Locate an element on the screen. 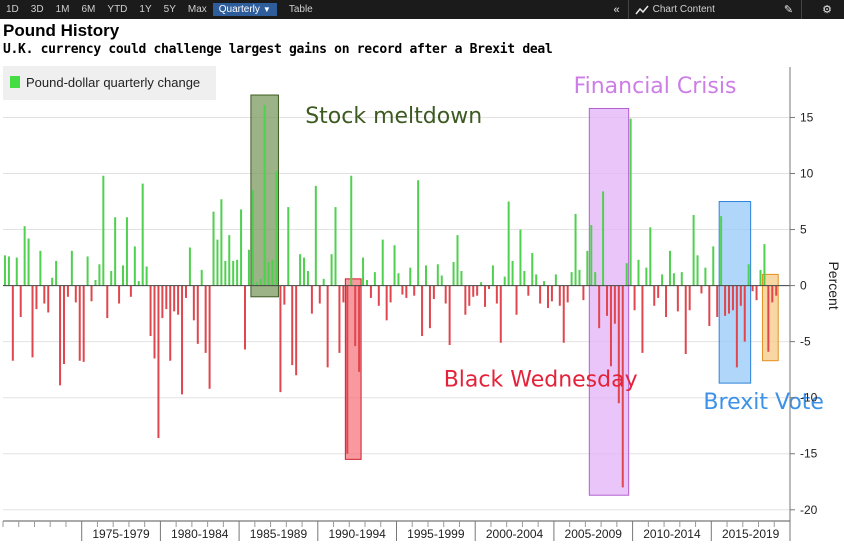 The image size is (844, 545). annotation-label: Stock meltdown is located at coordinates (393, 116).